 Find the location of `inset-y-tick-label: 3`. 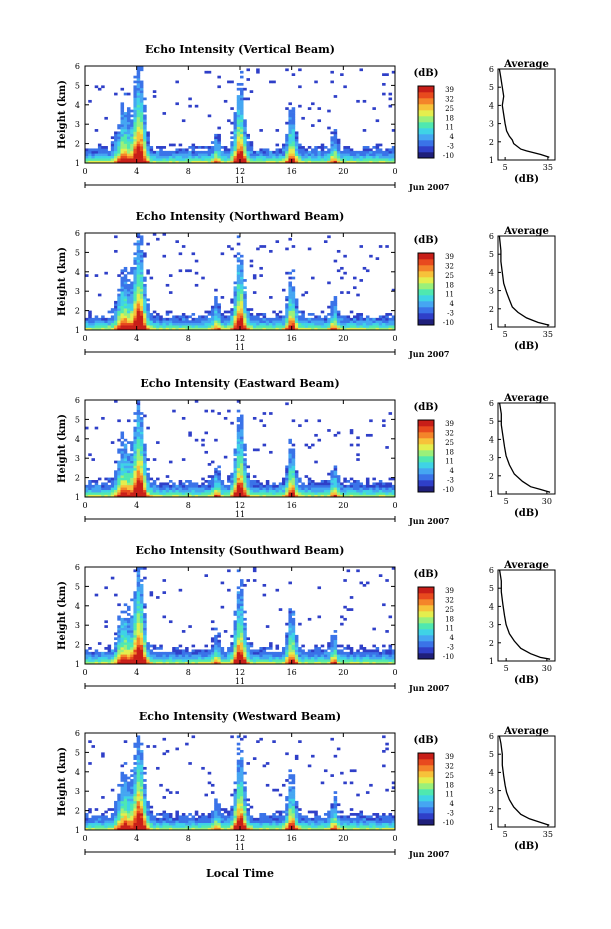

inset-y-tick-label: 3 is located at coordinates (491, 625).